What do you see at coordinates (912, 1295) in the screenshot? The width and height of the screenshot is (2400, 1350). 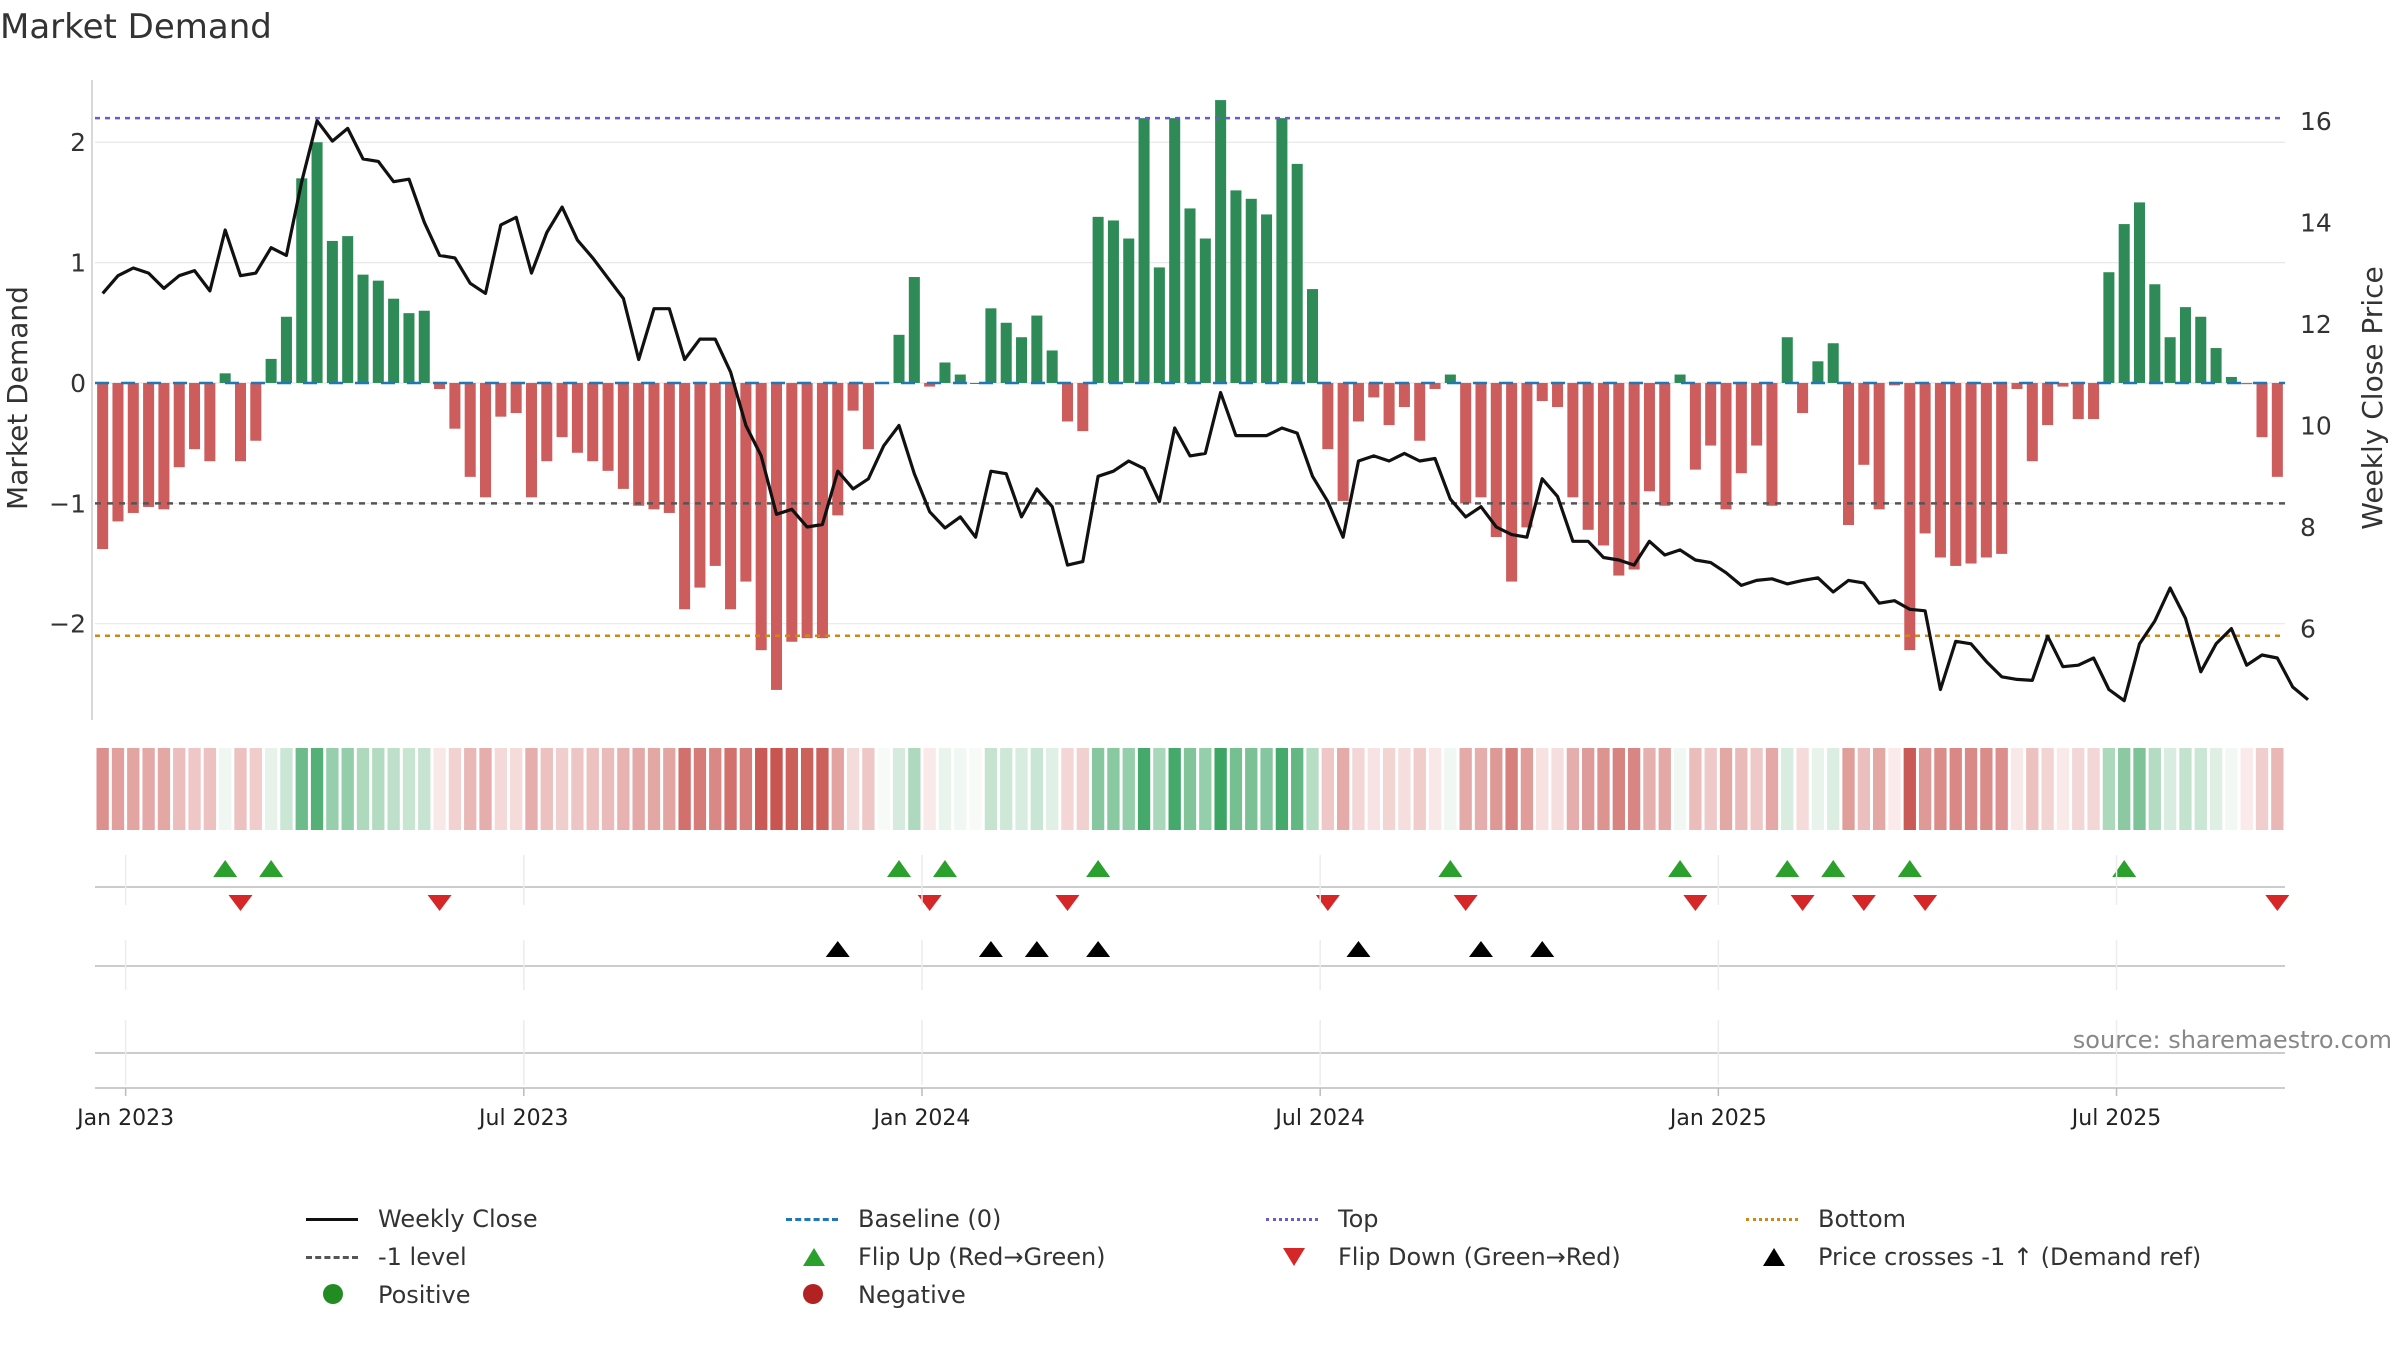 I see `legend-label: Negative` at bounding box center [912, 1295].